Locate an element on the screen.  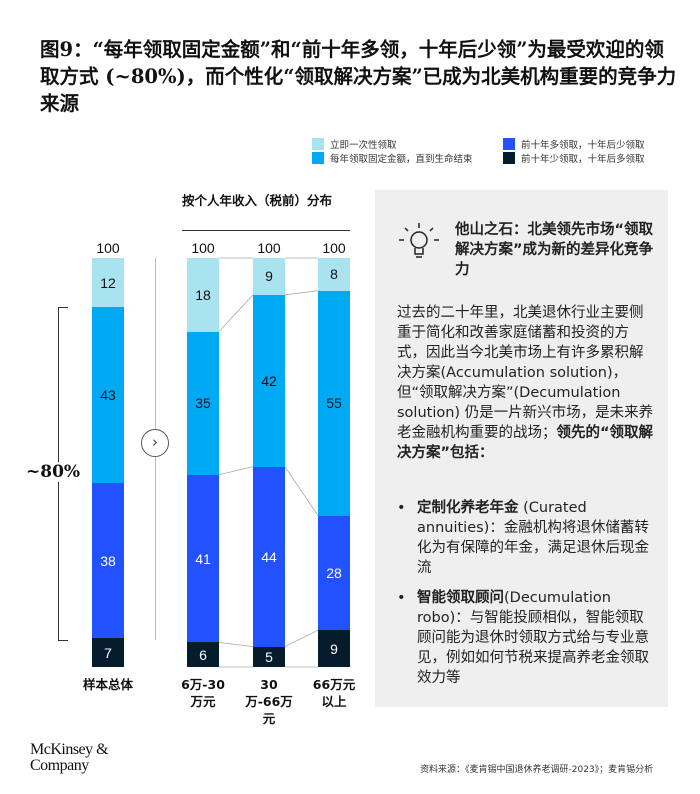
legend-item: 前十年多领取，十年后少领取 is located at coordinates (574, 144).